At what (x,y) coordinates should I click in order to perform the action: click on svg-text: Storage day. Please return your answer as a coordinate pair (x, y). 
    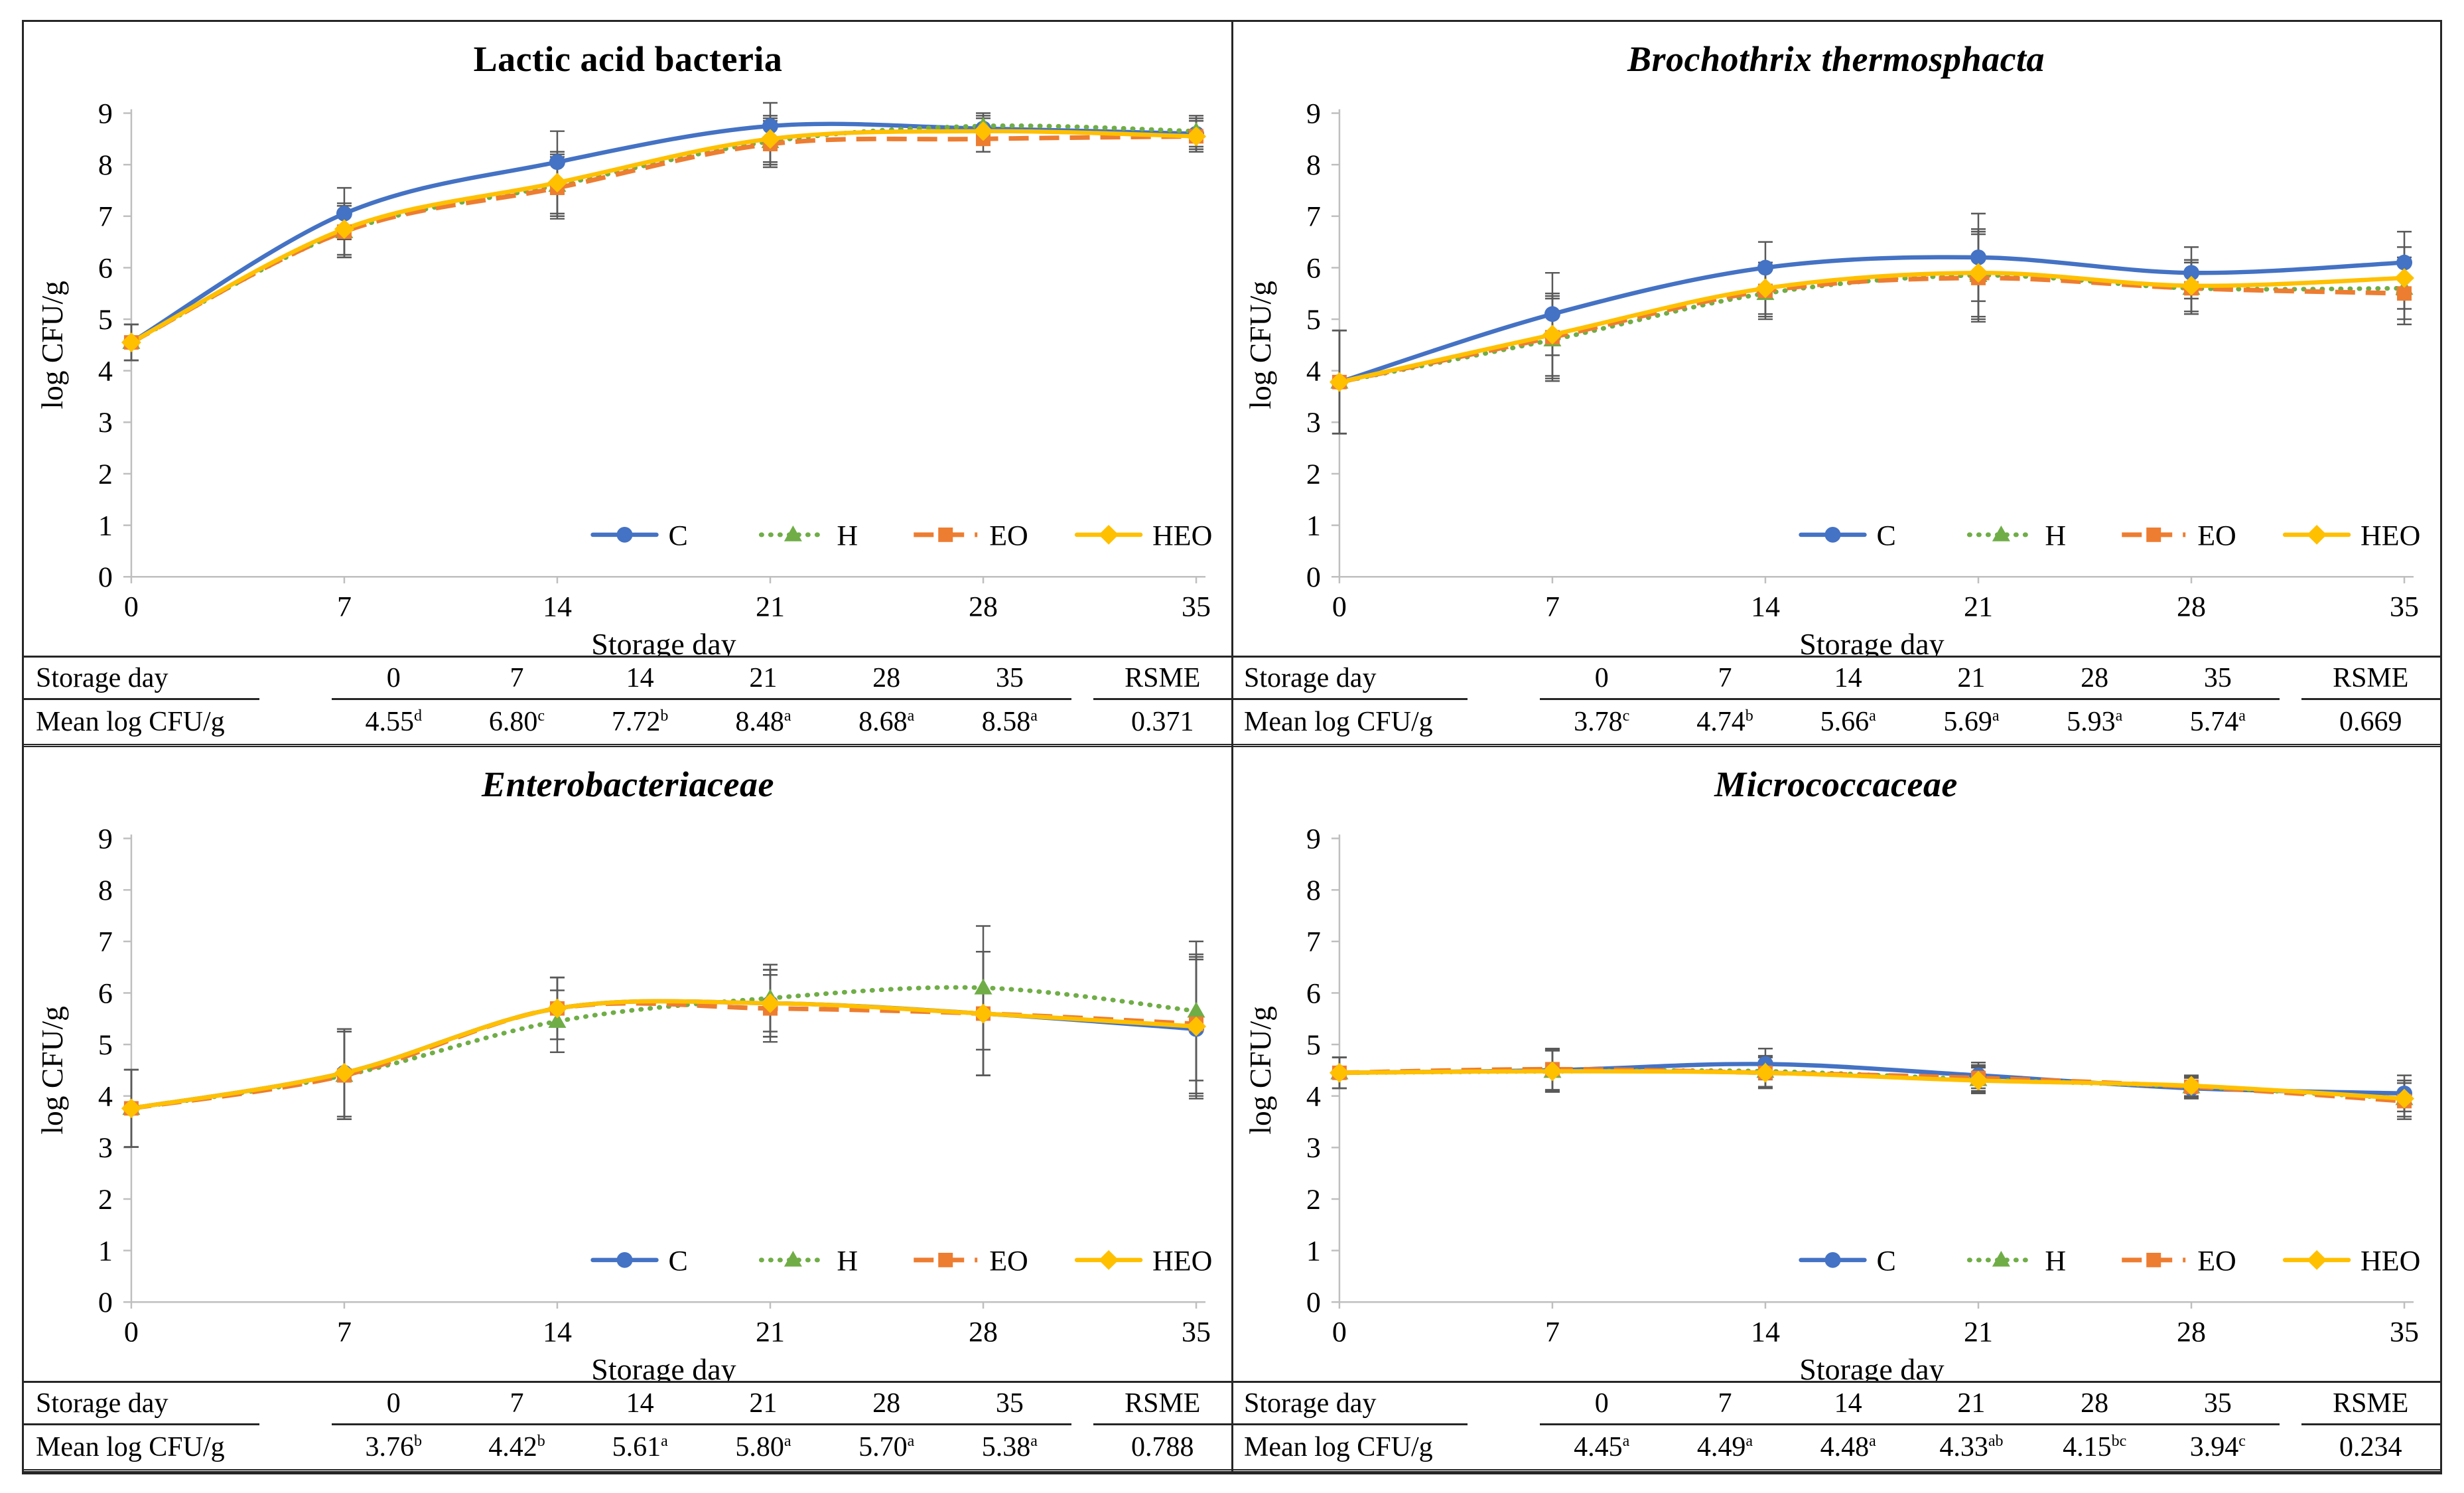
    Looking at the image, I should click on (1871, 1366).